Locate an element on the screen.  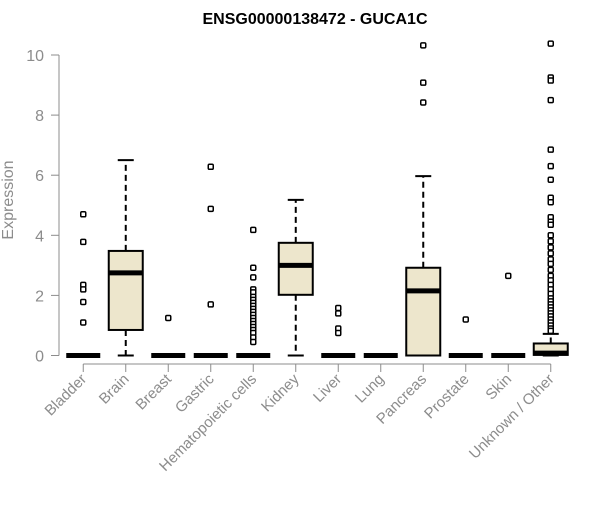
x-tick-label: Kidney is located at coordinates (280, 392).